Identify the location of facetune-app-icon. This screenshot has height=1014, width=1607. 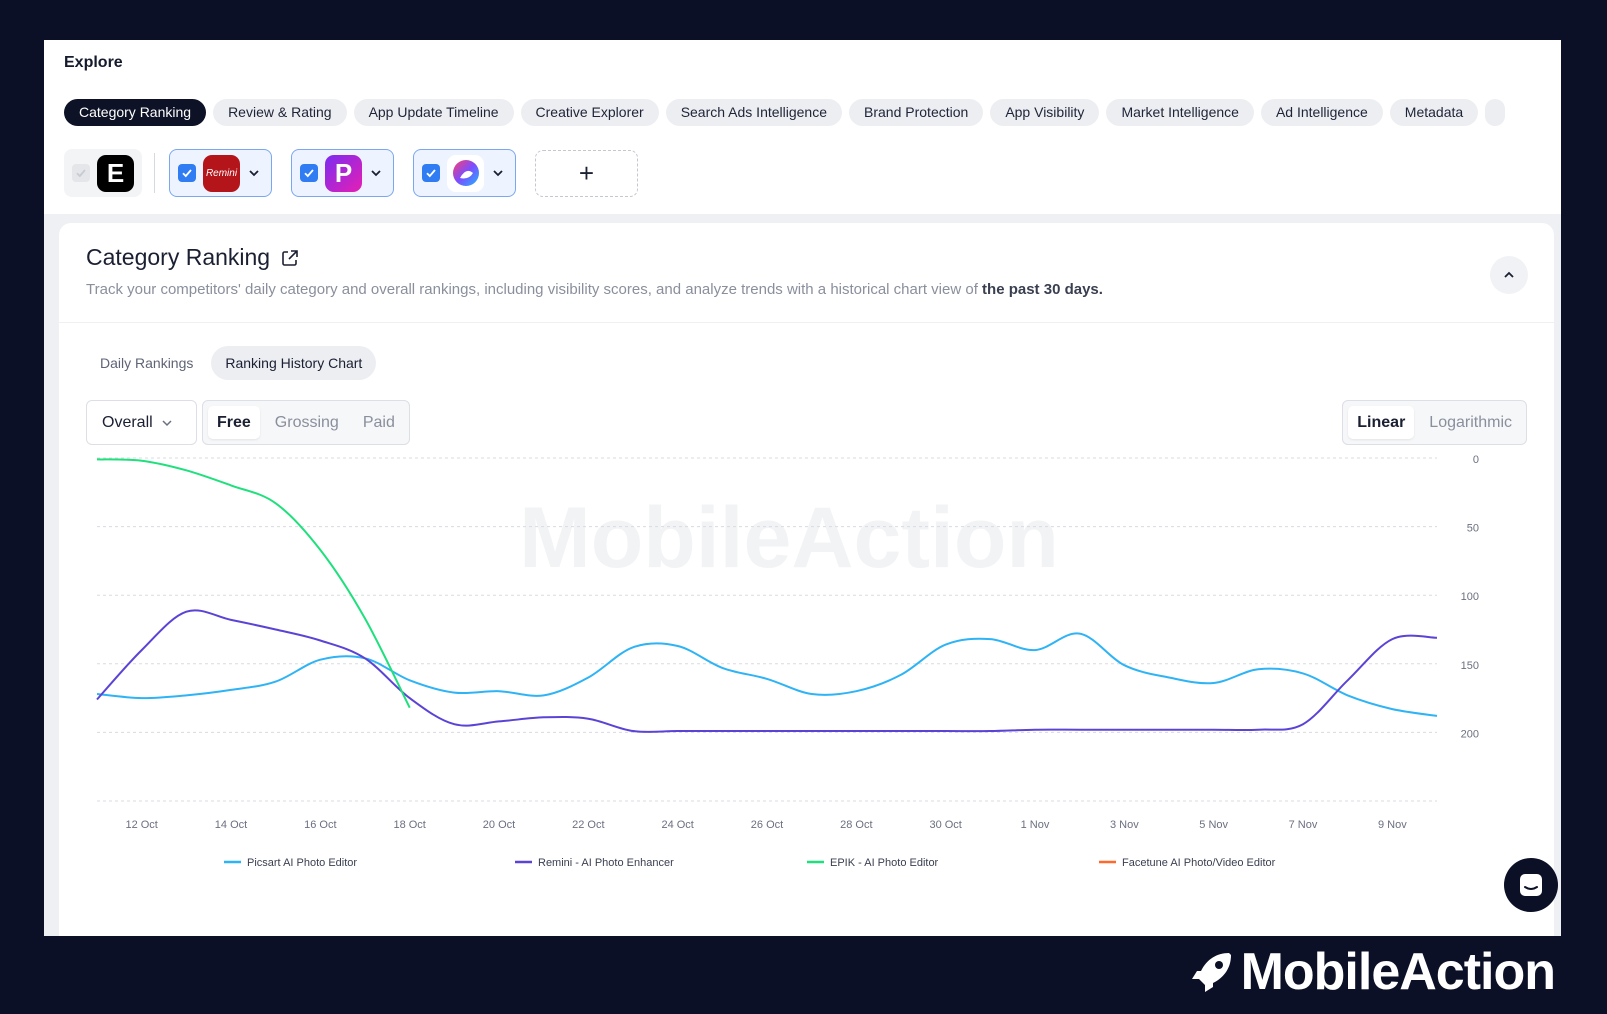
(465, 173).